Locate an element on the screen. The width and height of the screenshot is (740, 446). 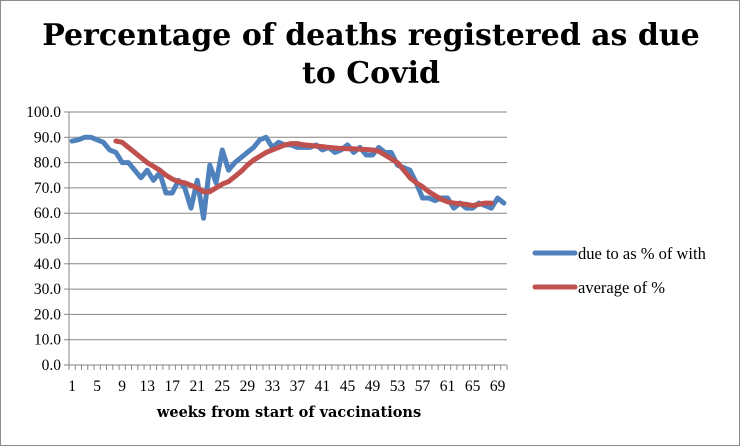
y-tick-label: 80.0 is located at coordinates (47, 163).